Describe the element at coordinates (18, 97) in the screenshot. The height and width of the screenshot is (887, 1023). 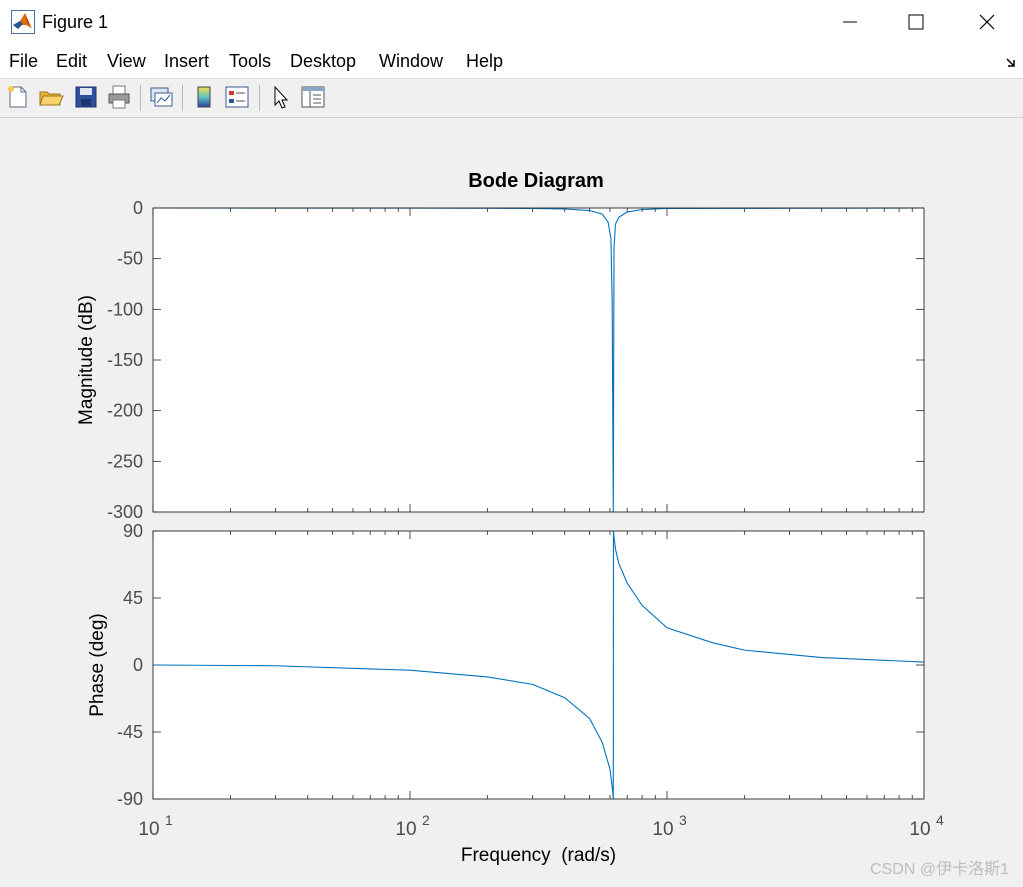
I see `new-figure-icon` at that location.